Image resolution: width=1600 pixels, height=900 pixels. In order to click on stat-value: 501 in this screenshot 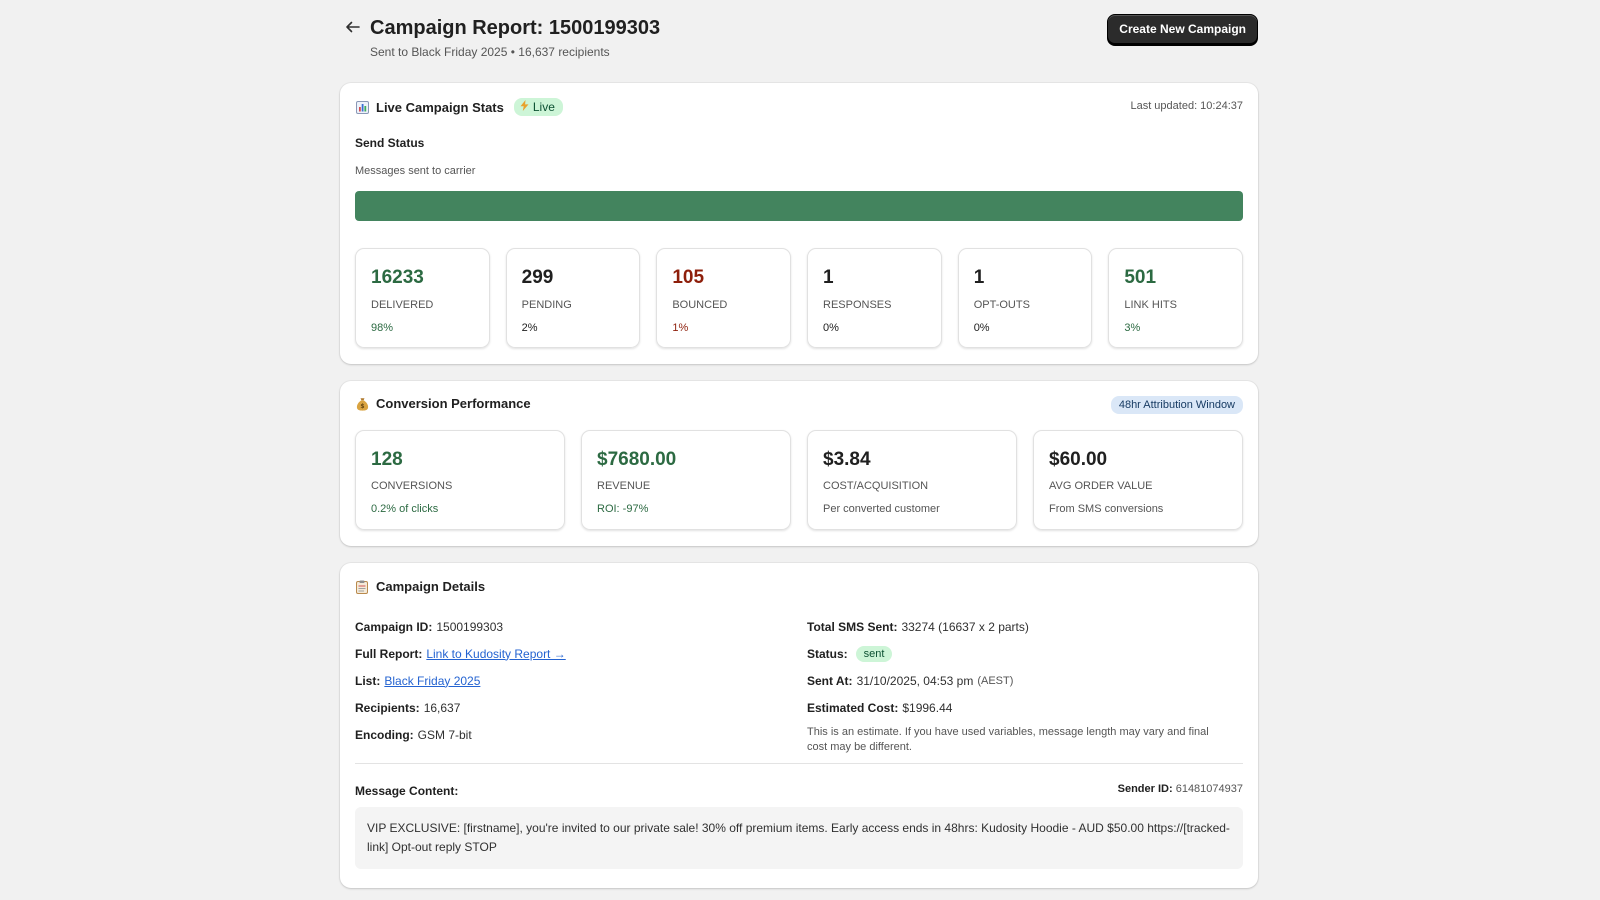, I will do `click(1140, 277)`.